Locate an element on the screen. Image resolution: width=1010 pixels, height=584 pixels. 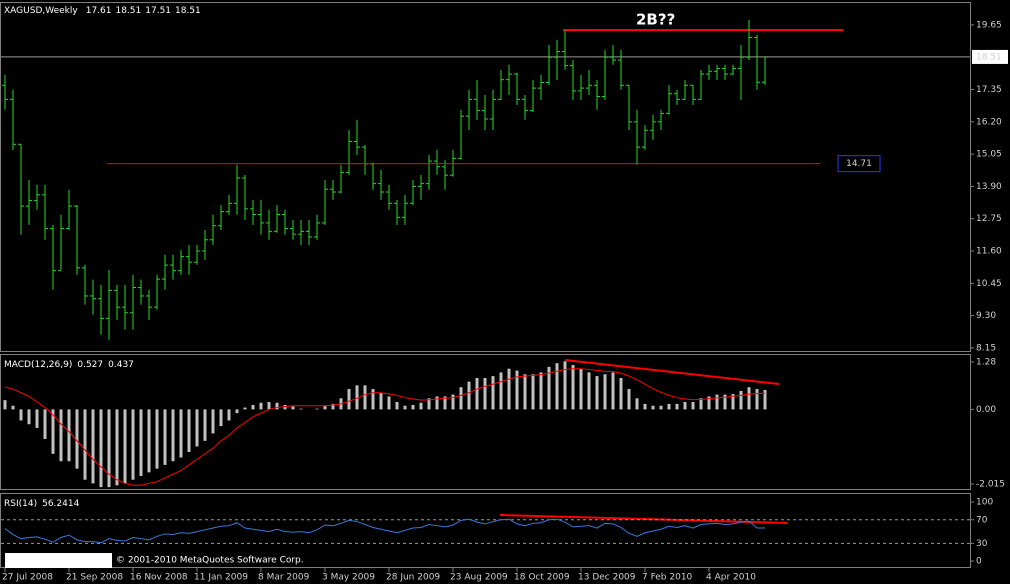
last-close: 18.51 is located at coordinates (188, 11).